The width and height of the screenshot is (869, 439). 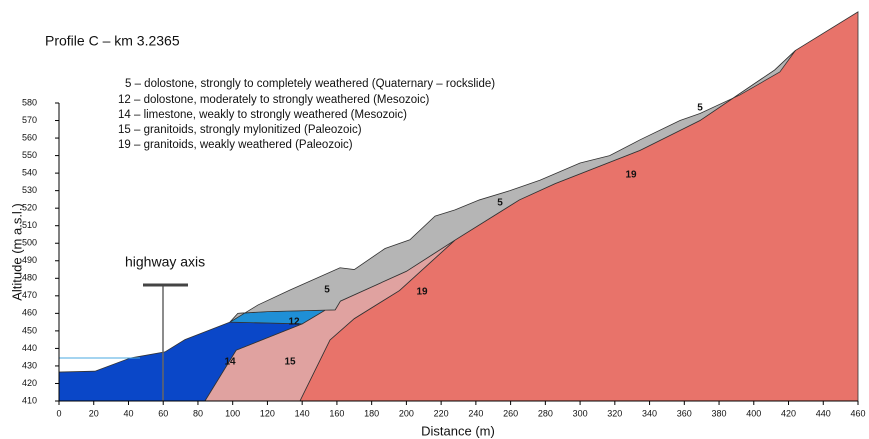 What do you see at coordinates (29, 243) in the screenshot?
I see `y-tick-label: 500` at bounding box center [29, 243].